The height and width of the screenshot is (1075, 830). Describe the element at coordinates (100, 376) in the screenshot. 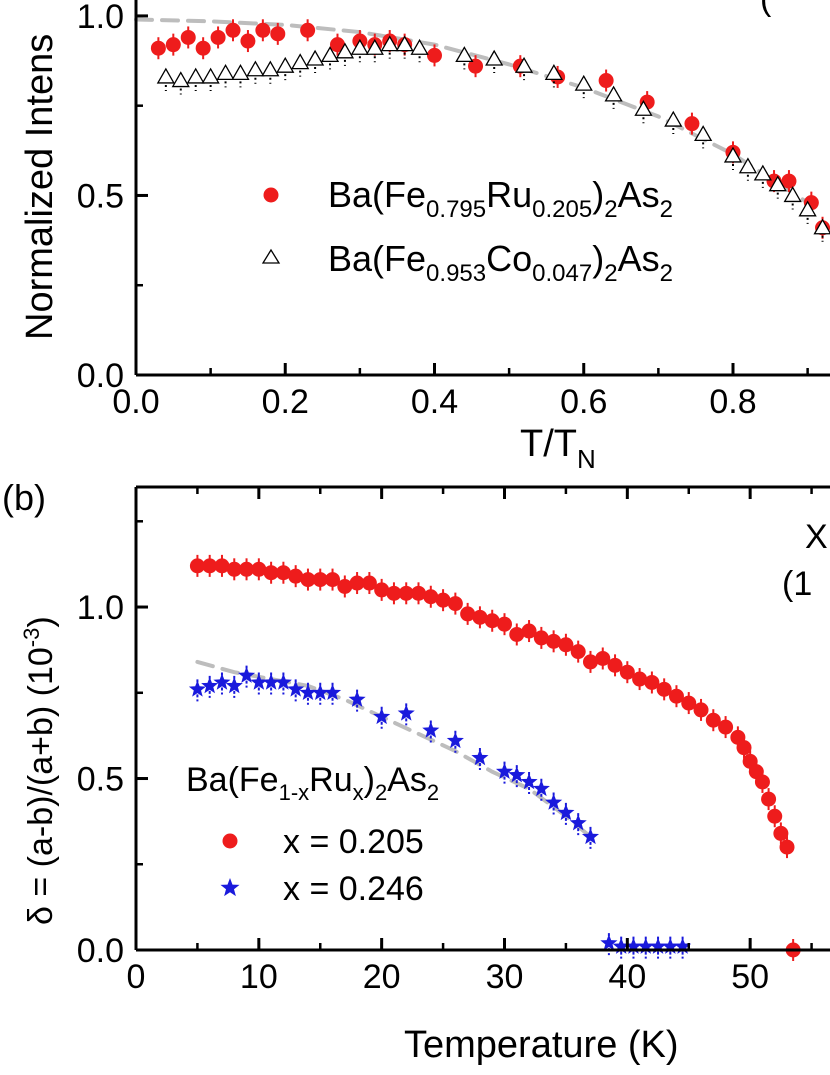

I see `panel-a-y-tick-label: 0.0` at that location.